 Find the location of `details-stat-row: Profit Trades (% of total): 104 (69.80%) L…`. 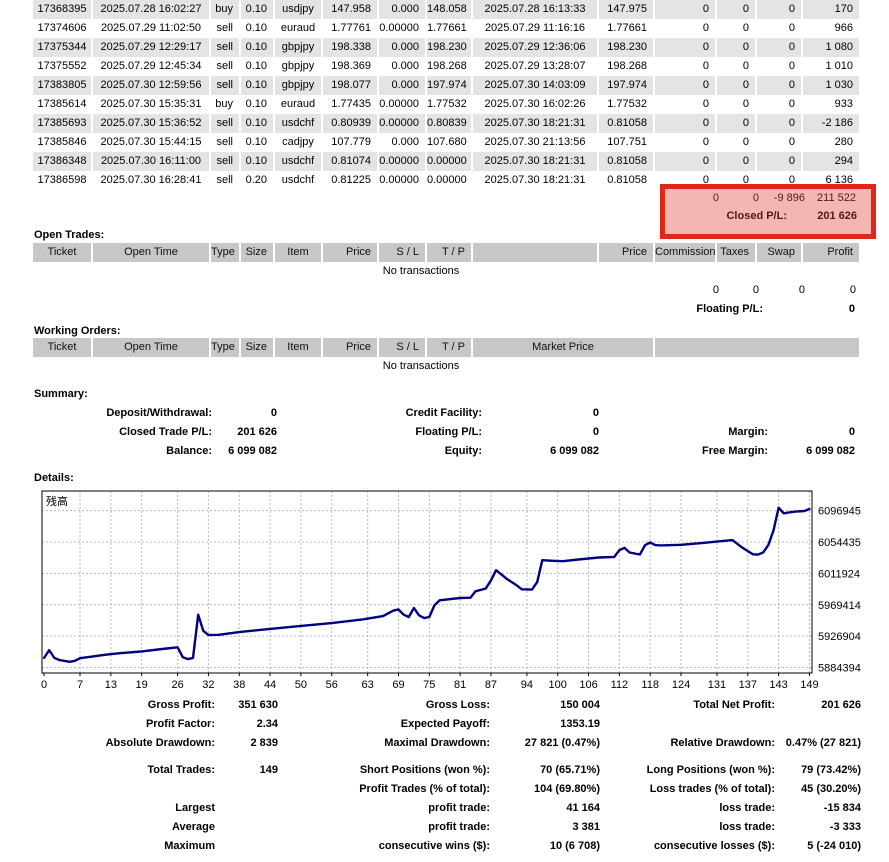

details-stat-row: Profit Trades (% of total): 104 (69.80%) L… is located at coordinates (444, 789).